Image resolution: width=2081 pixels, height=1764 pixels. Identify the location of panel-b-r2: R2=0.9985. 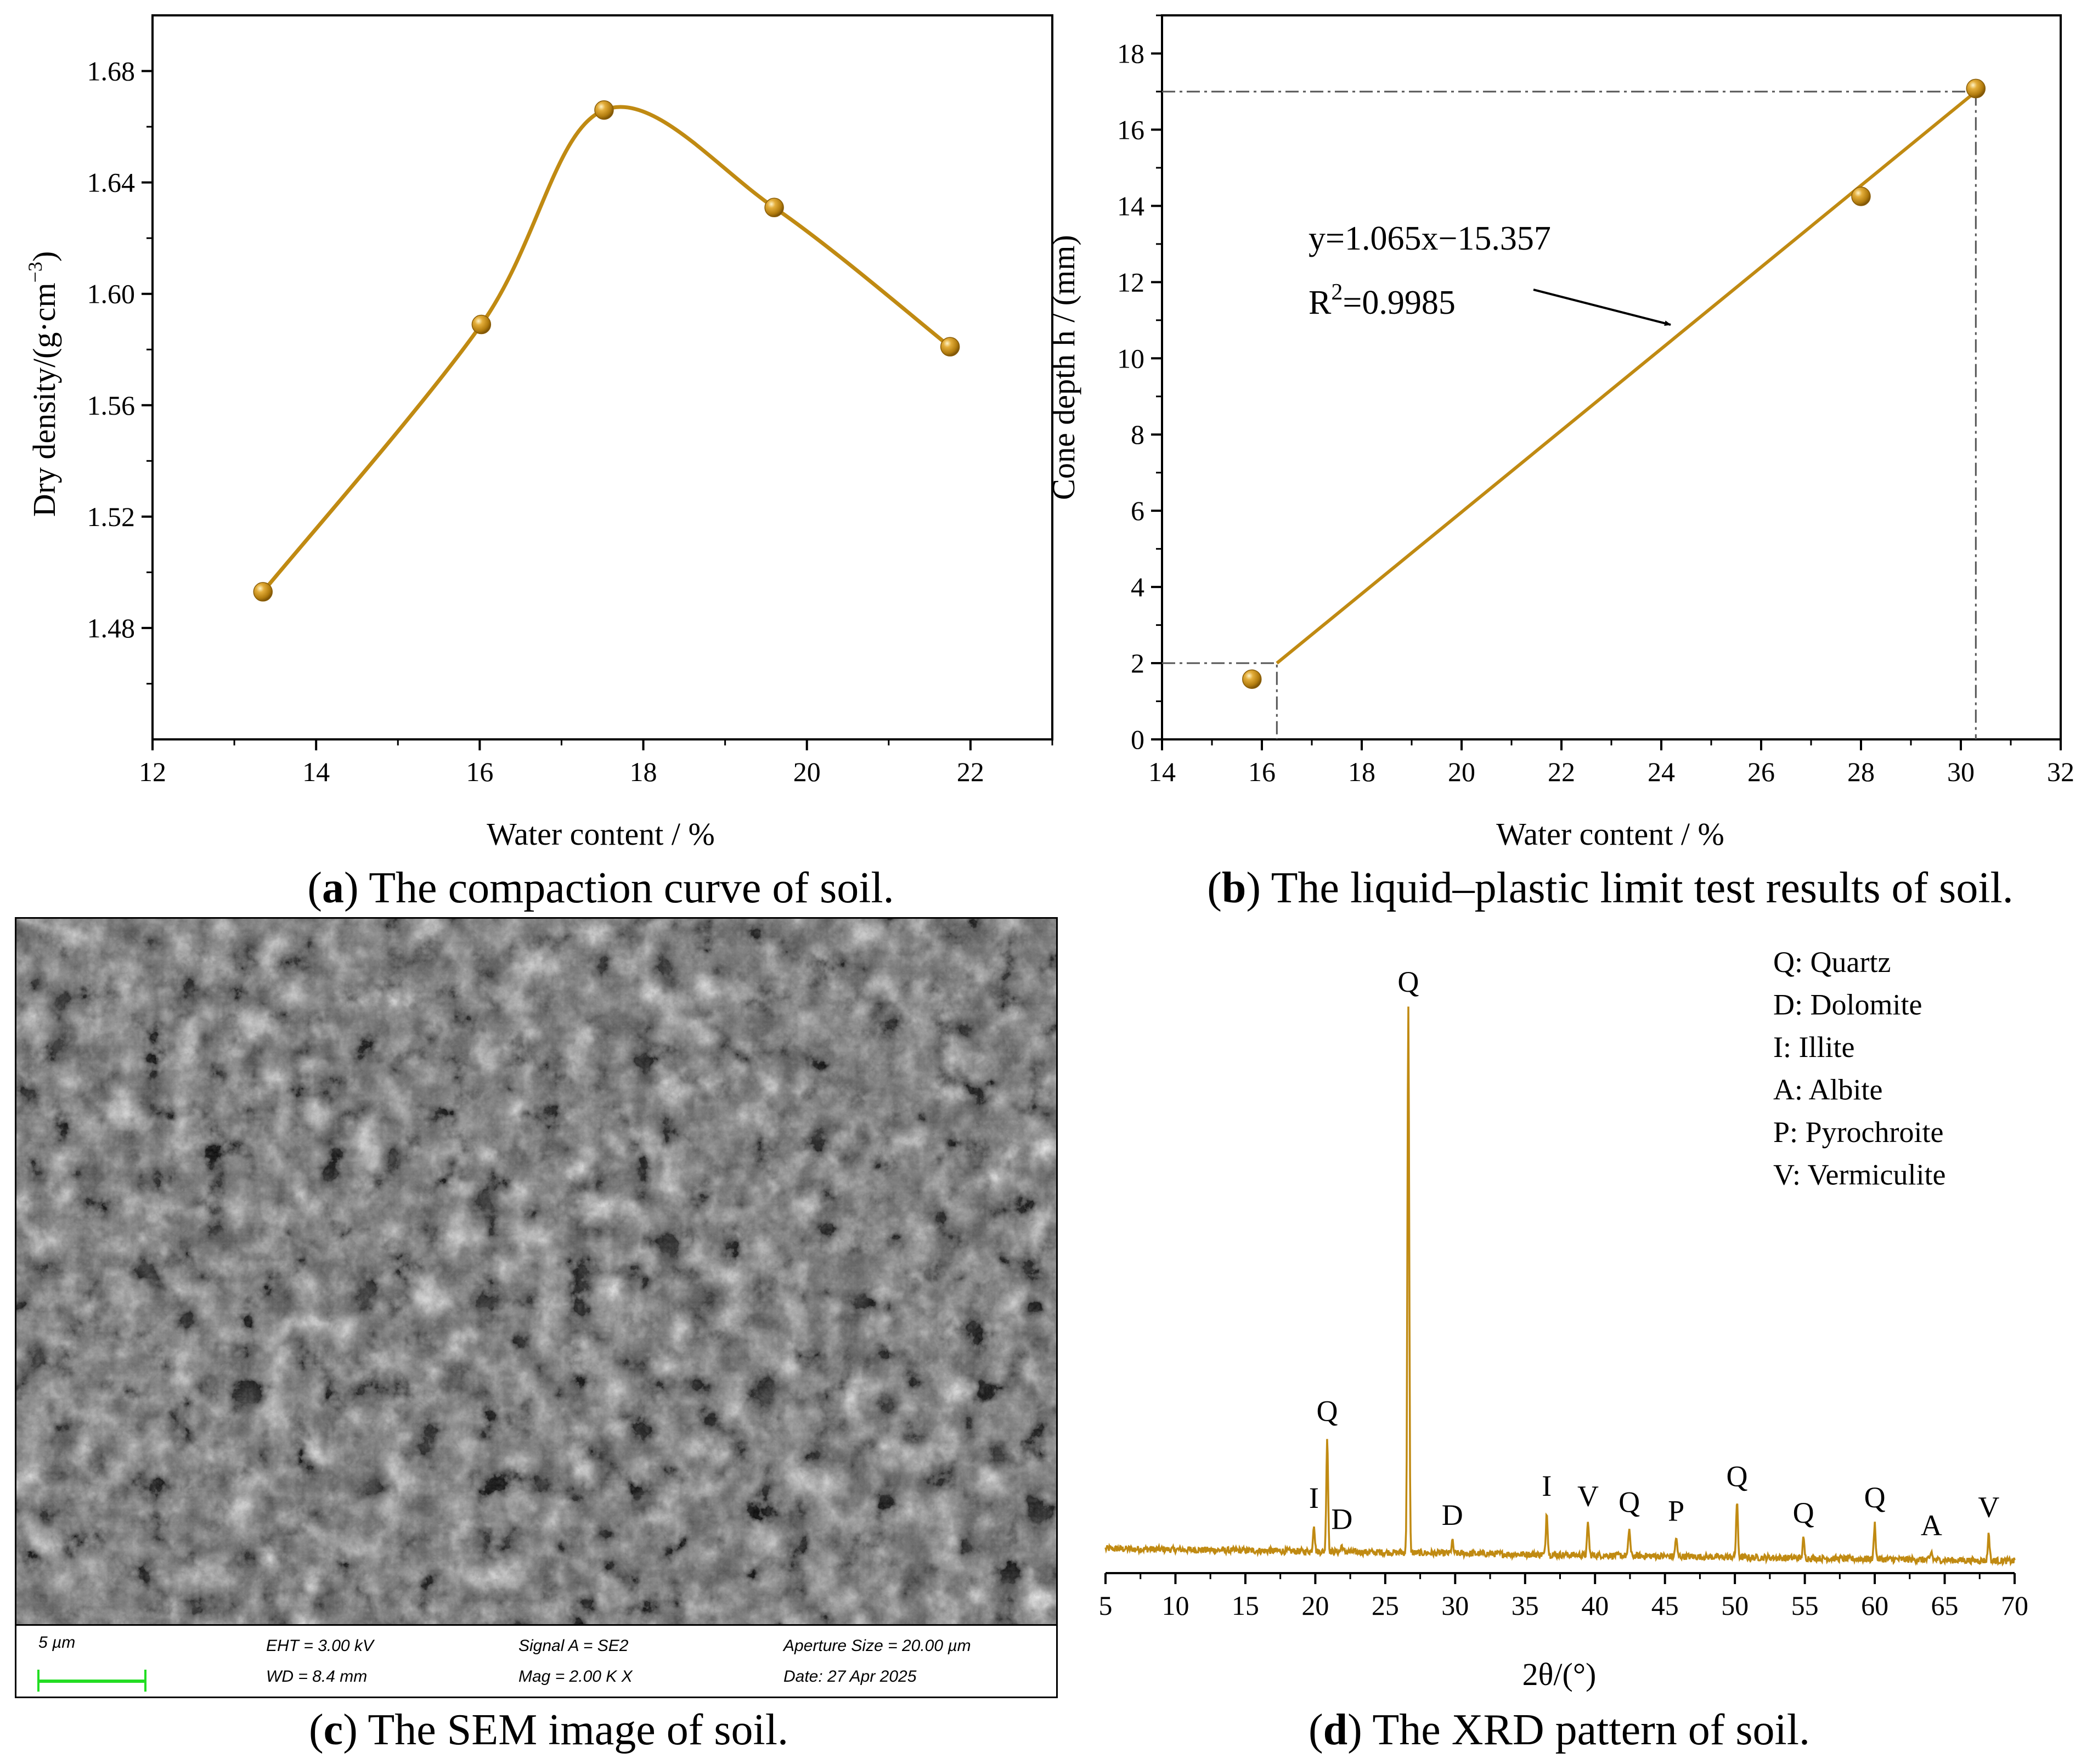
(1382, 300).